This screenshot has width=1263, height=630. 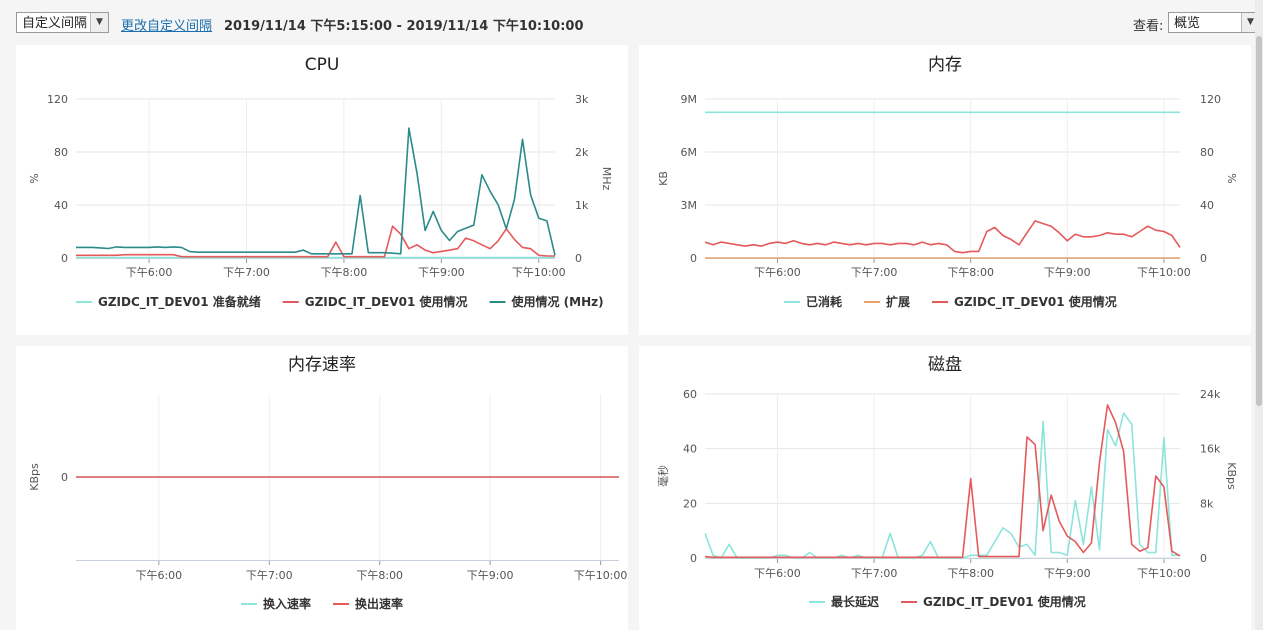 I want to click on y-left-axis-label: 毫秒, so click(x=663, y=476).